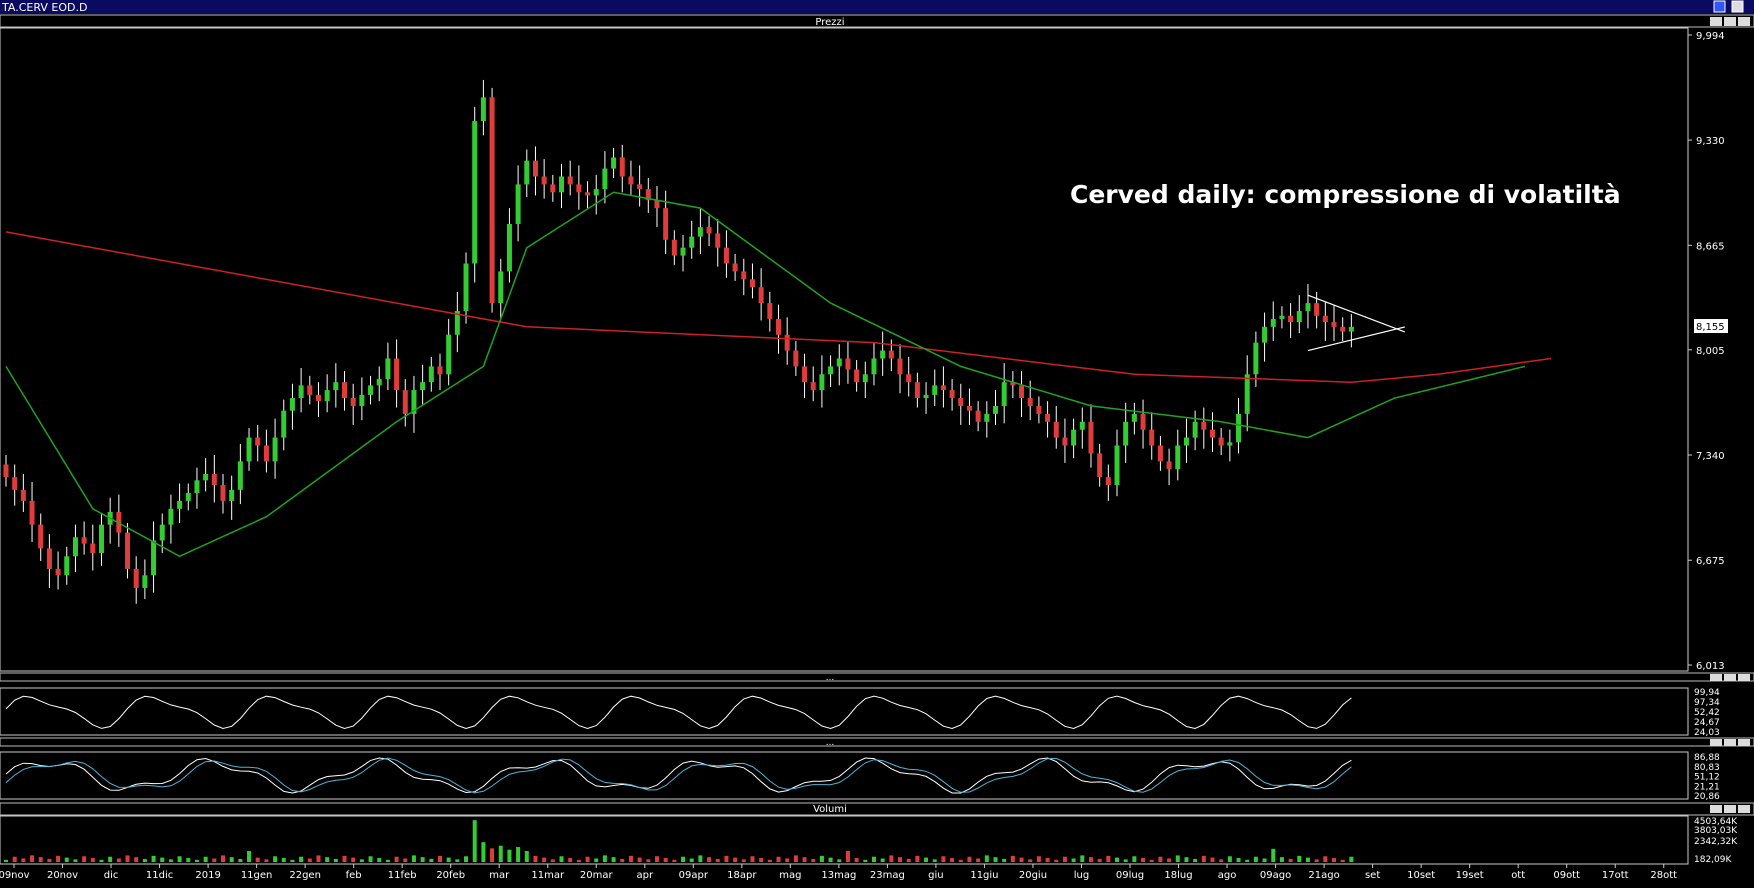  I want to click on y-tick-label: 6,013, so click(1710, 666).